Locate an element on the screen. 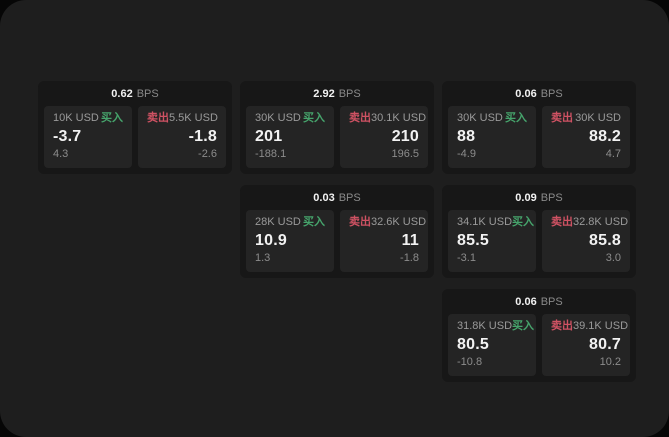  buy-delta: 4.3 is located at coordinates (61, 154).